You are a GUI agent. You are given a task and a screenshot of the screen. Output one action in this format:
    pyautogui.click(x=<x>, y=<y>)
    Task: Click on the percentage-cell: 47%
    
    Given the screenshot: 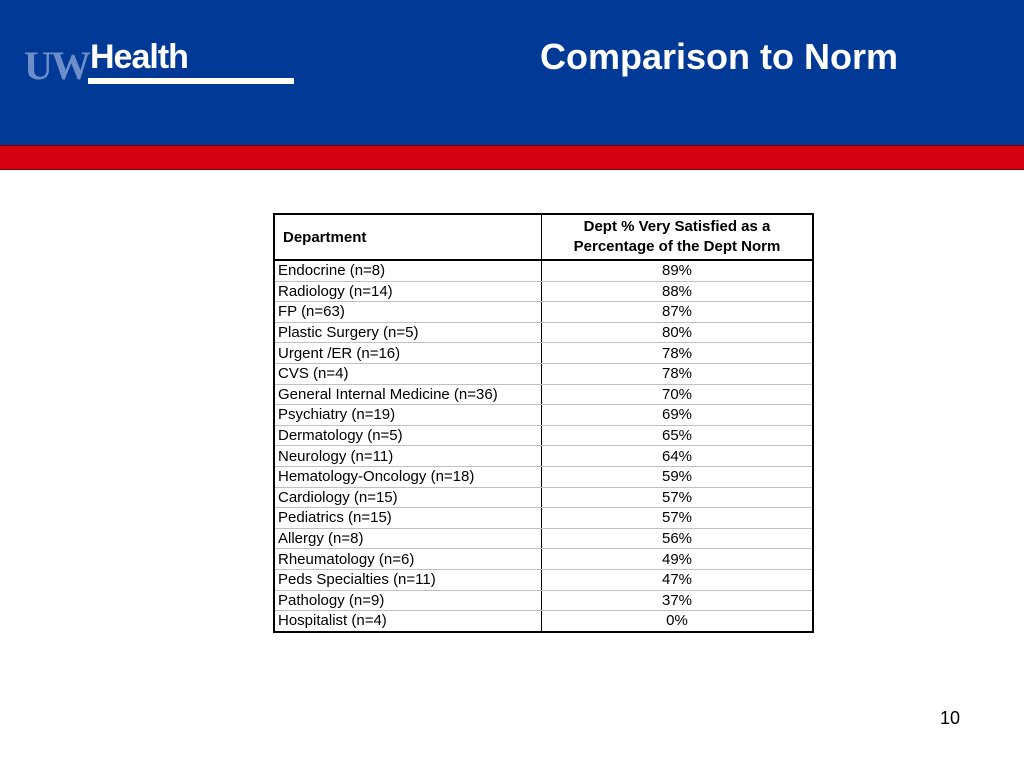 What is the action you would take?
    pyautogui.click(x=677, y=580)
    